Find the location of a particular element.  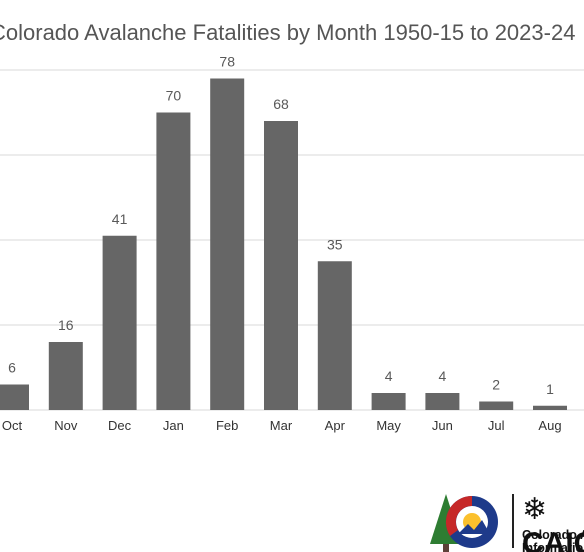

bar-aug is located at coordinates (550, 407).